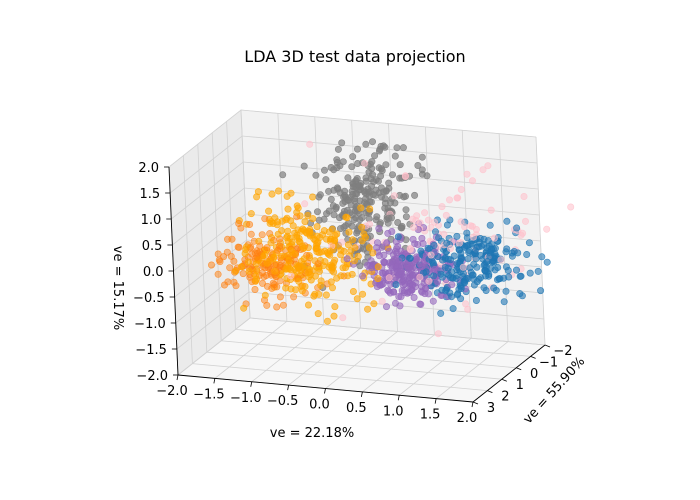 Image resolution: width=700 pixels, height=500 pixels. Describe the element at coordinates (149, 194) in the screenshot. I see `z-tick-label: 1.5` at that location.